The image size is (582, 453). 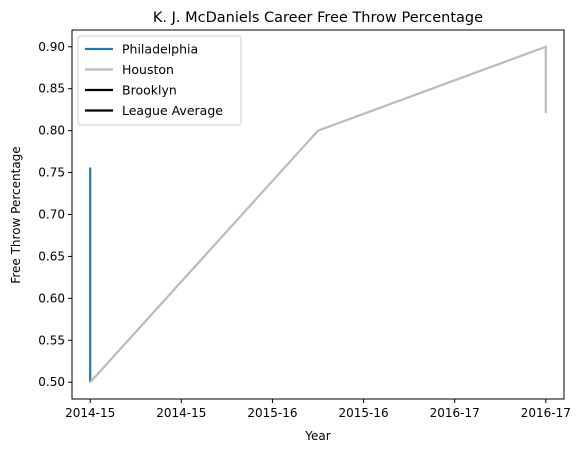 I want to click on x-axis-label: Year, so click(x=317, y=436).